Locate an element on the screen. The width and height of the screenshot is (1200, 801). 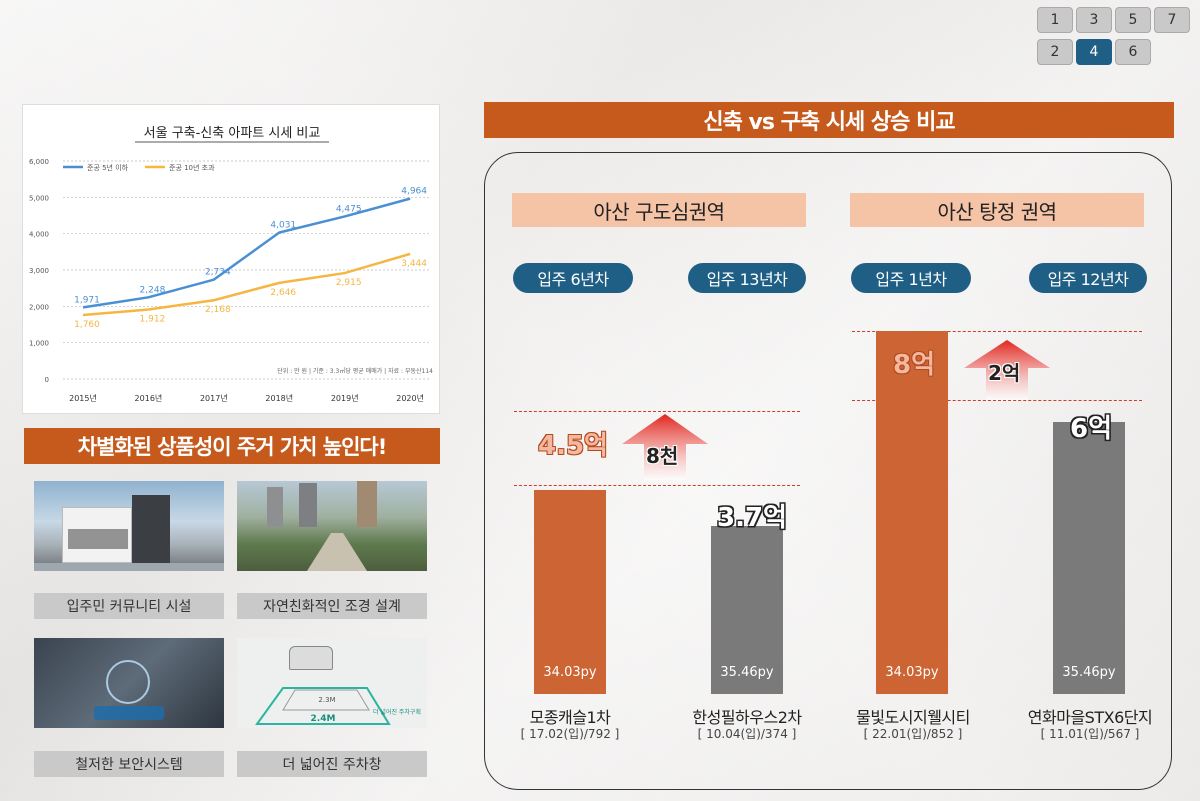
x-tick-label: 2020년 is located at coordinates (410, 398).